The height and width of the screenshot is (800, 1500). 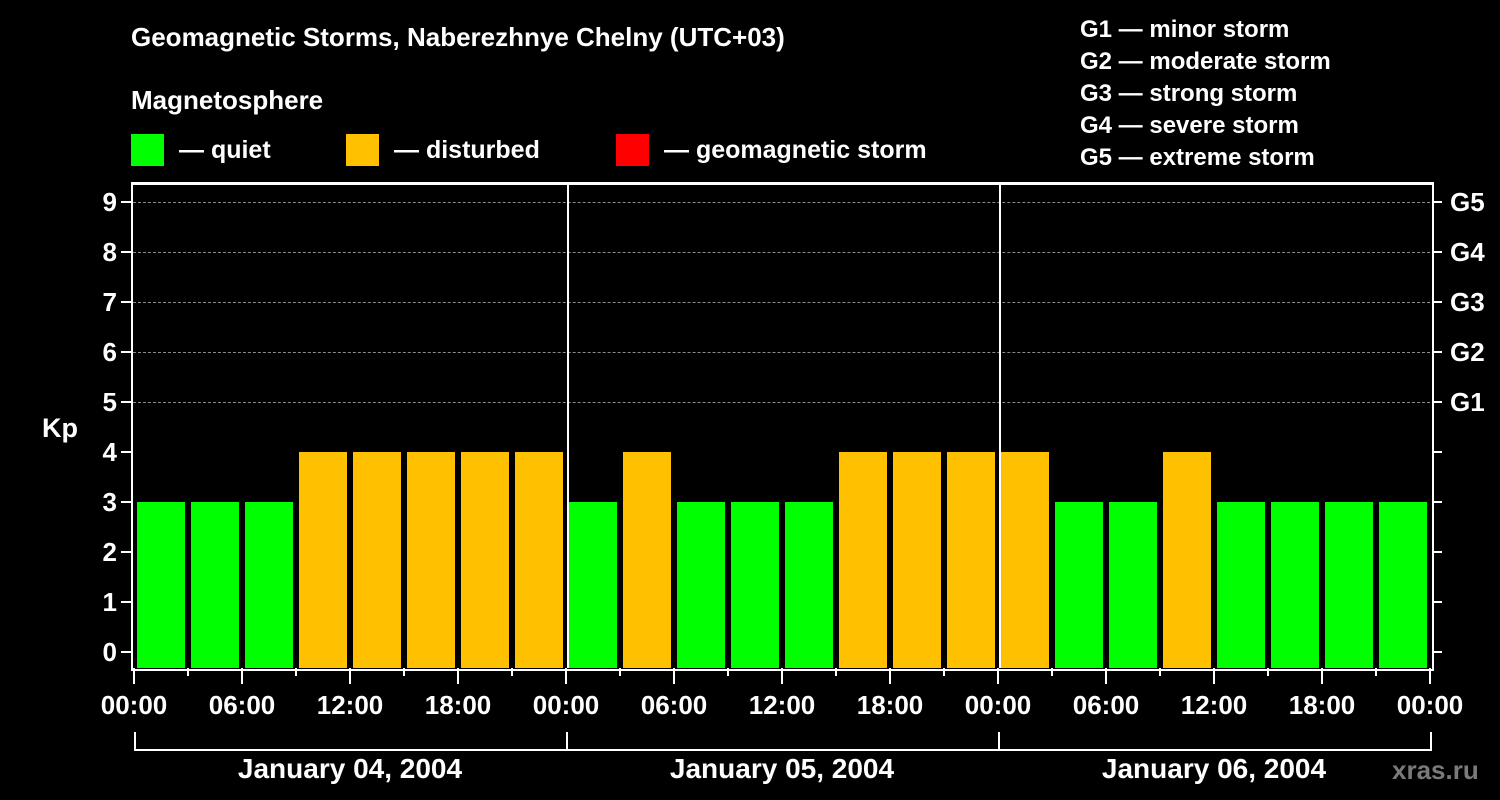 What do you see at coordinates (362, 150) in the screenshot?
I see `legend-swatch-disturbed` at bounding box center [362, 150].